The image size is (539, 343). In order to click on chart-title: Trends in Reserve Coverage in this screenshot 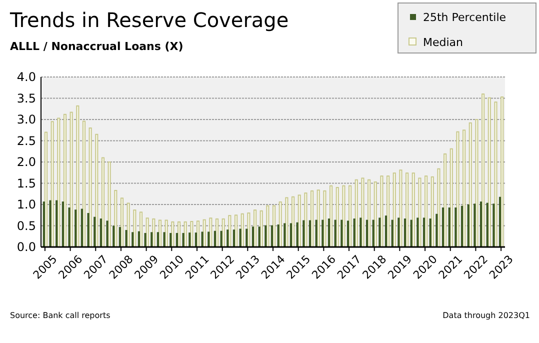, I will do `click(149, 20)`.